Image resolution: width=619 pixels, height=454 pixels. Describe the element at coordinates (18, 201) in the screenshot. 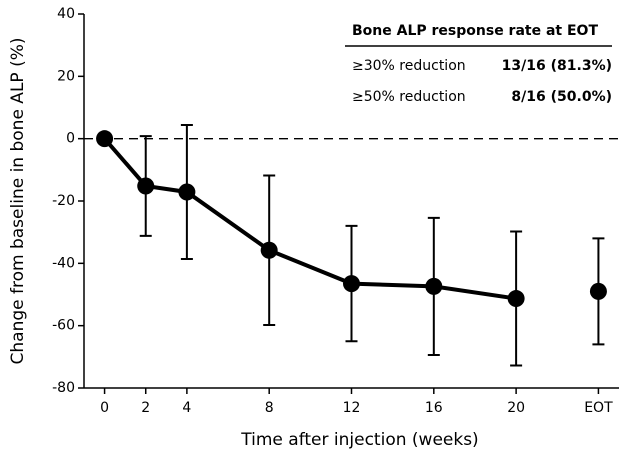

I see `y-axis-label: Change from baseline in bone ALP (%)` at that location.